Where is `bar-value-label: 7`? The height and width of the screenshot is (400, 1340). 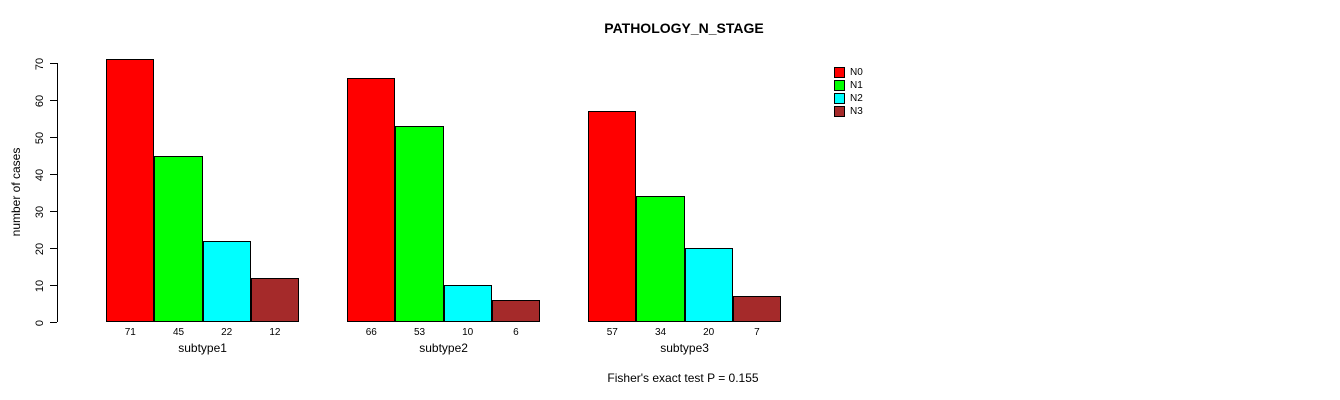
bar-value-label: 7 is located at coordinates (757, 332).